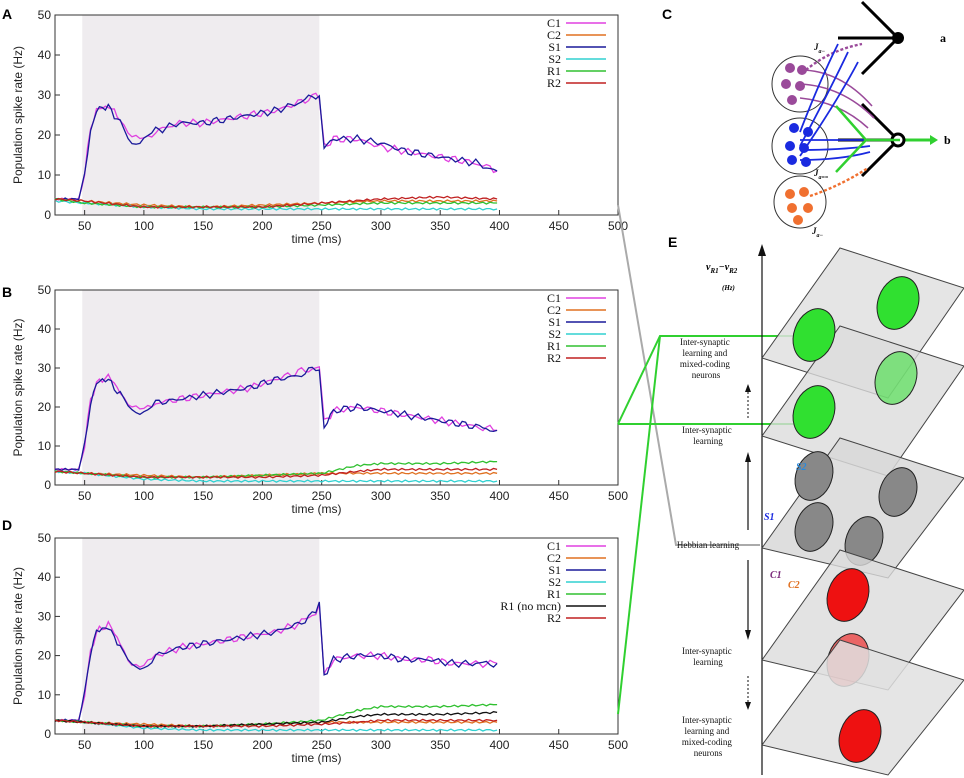 The width and height of the screenshot is (964, 778). What do you see at coordinates (276, 473) in the screenshot?
I see `series-line-r2` at bounding box center [276, 473].